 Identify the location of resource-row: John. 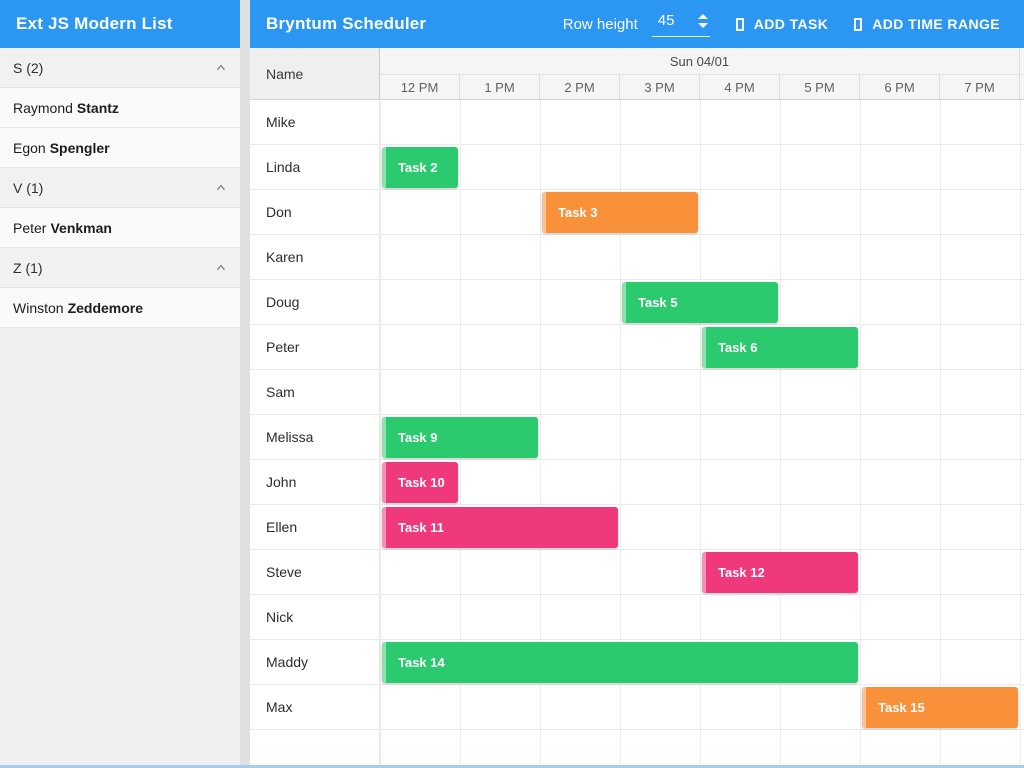
(637, 482).